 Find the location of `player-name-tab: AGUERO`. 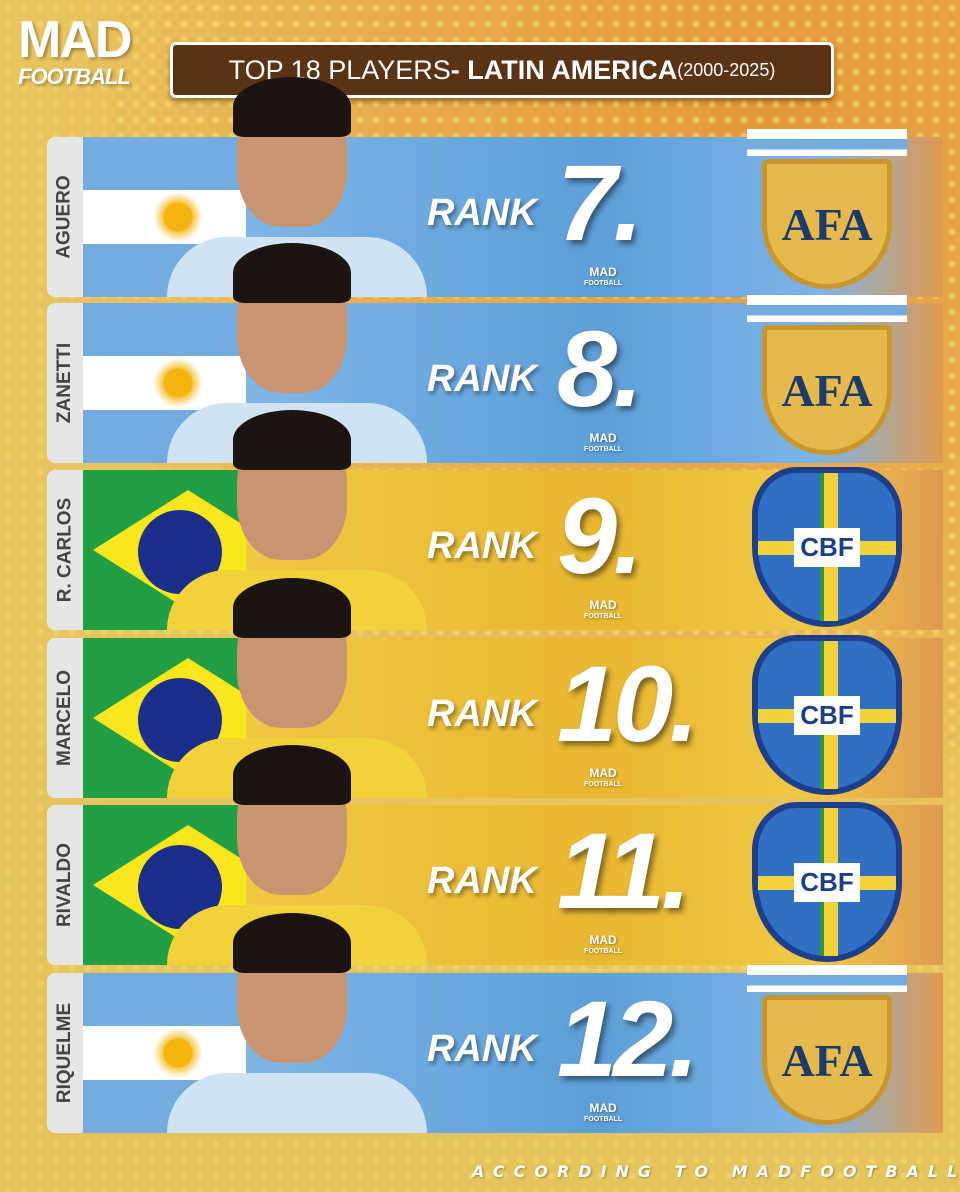

player-name-tab: AGUERO is located at coordinates (65, 217).